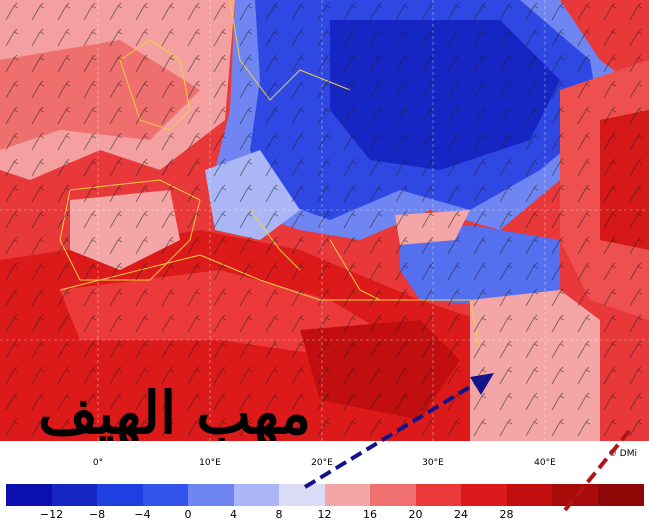 The image size is (649, 521). I want to click on lon-label-10e: 10°E, so click(210, 463).